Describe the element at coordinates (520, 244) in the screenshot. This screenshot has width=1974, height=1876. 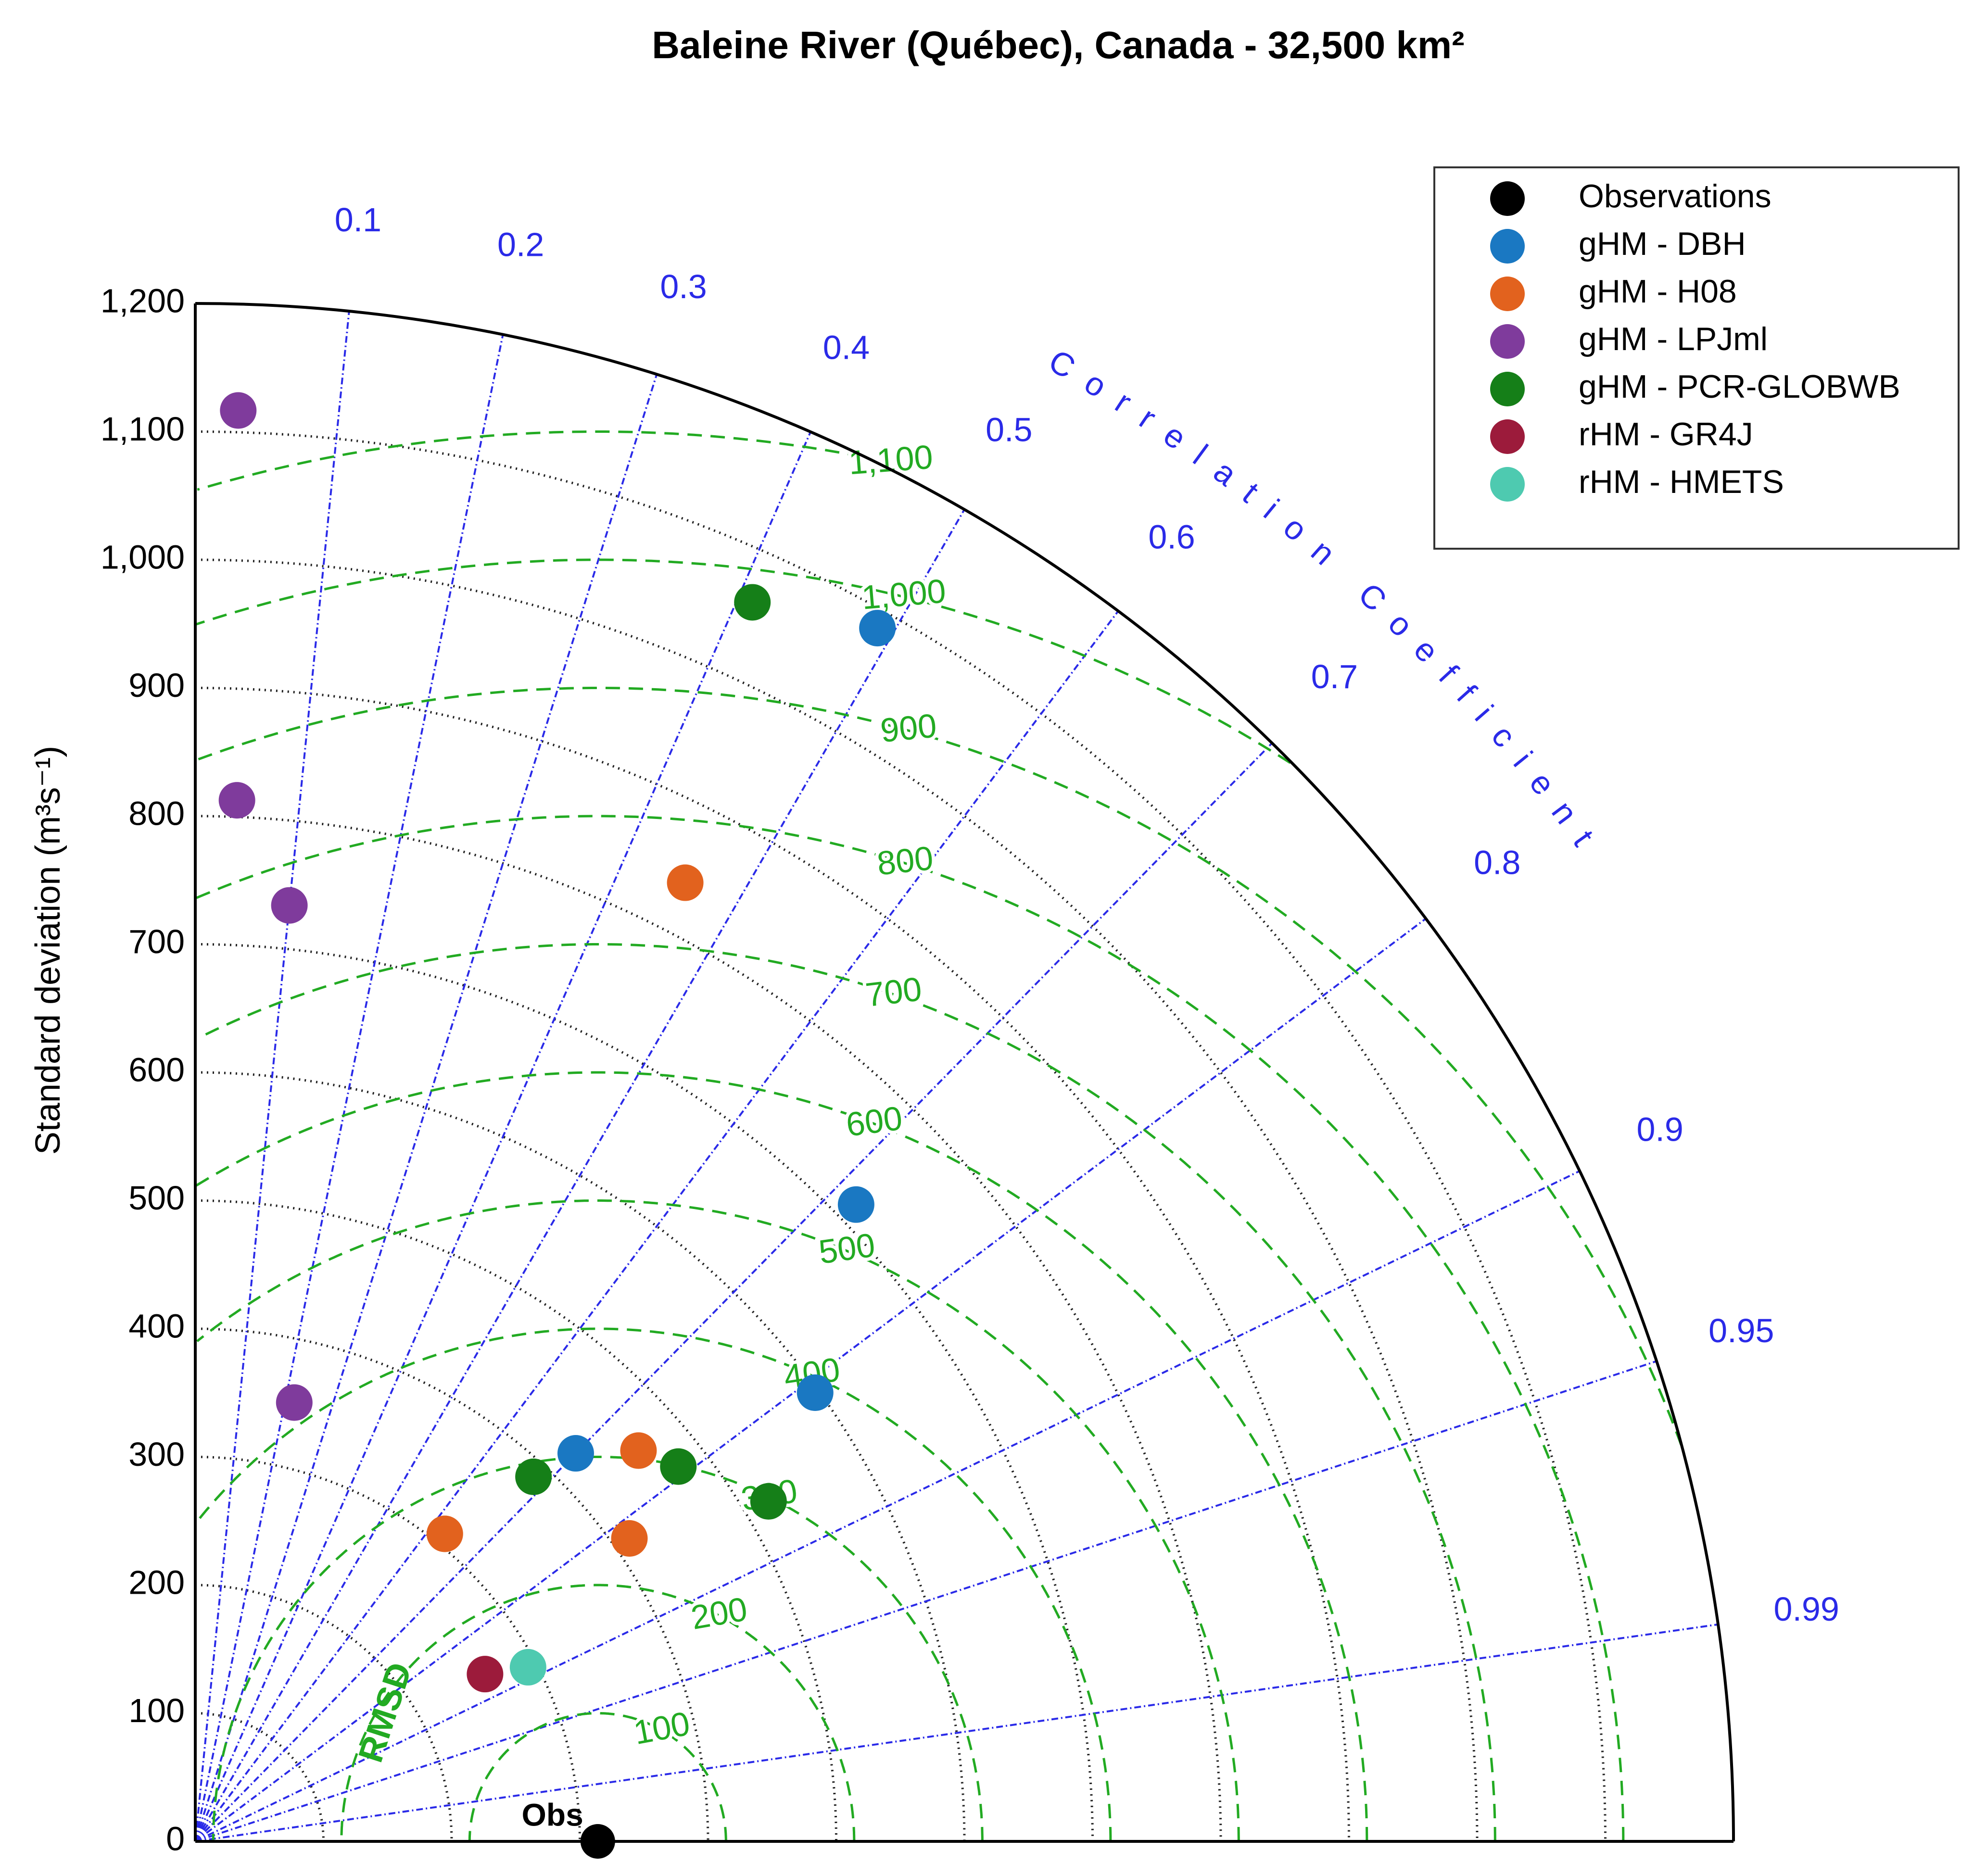
I see `corr-tick-label: 0.2` at that location.